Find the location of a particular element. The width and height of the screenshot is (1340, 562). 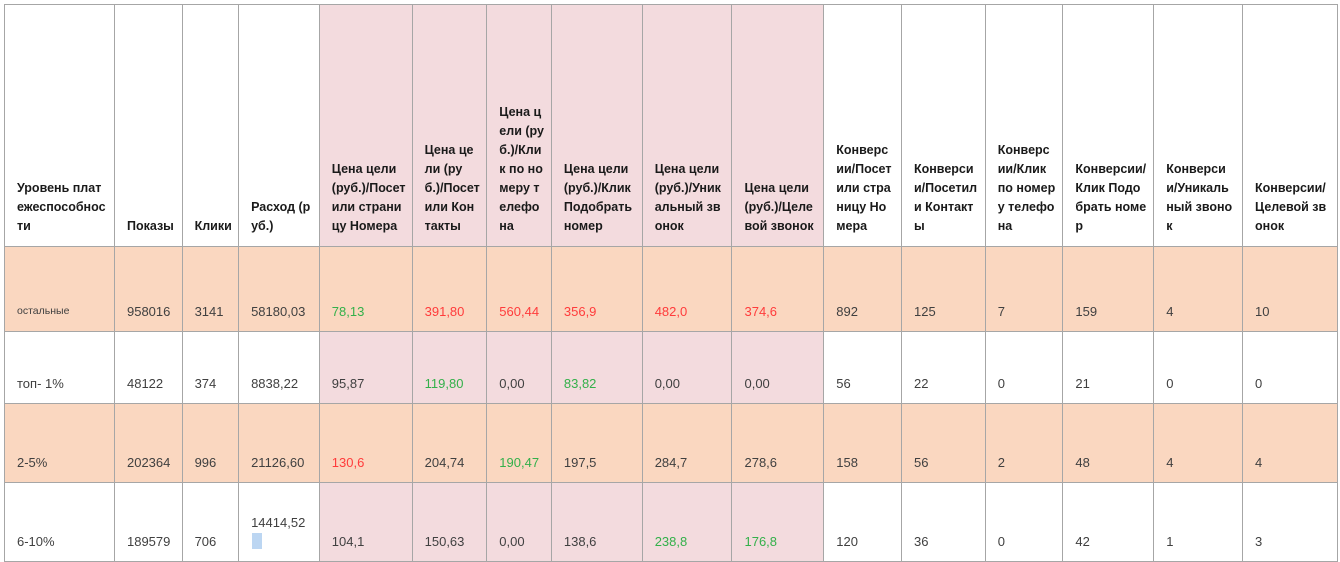

table-cell: 706 is located at coordinates (210, 522).